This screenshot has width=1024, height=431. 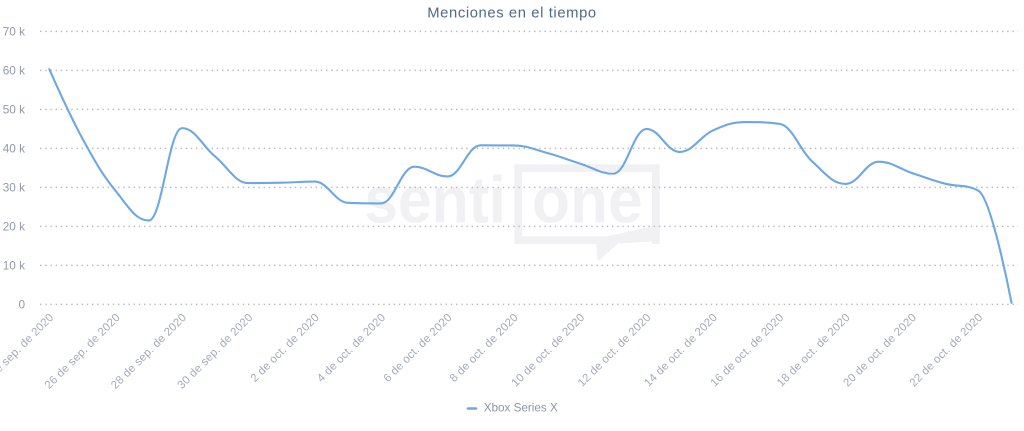 I want to click on svg-text: Xbox Series X, so click(x=521, y=408).